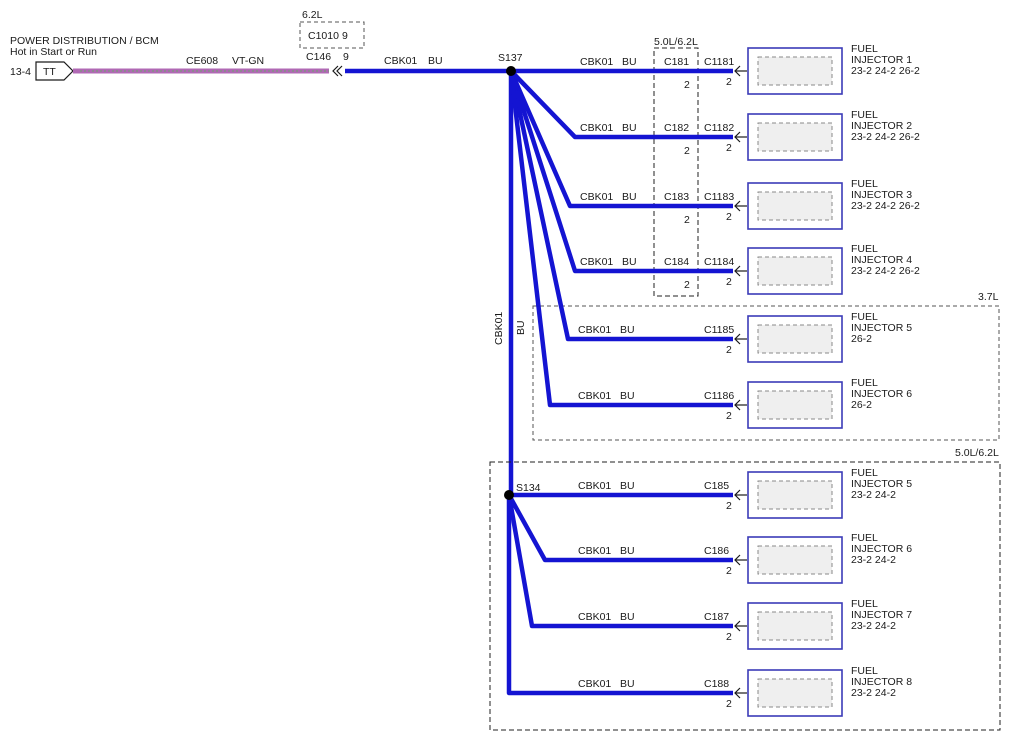  Describe the element at coordinates (318, 57) in the screenshot. I see `c146-connector-label: C146` at that location.